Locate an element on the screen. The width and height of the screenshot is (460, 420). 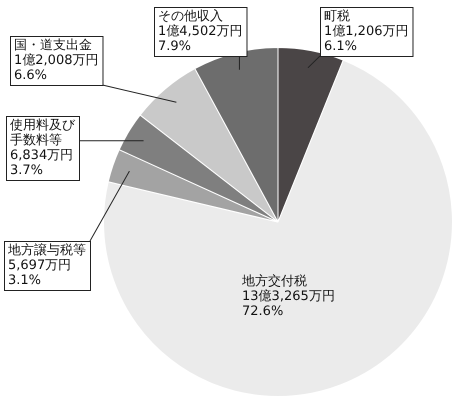
data-label: 13億3,265万円 72.6% is located at coordinates (288, 303).